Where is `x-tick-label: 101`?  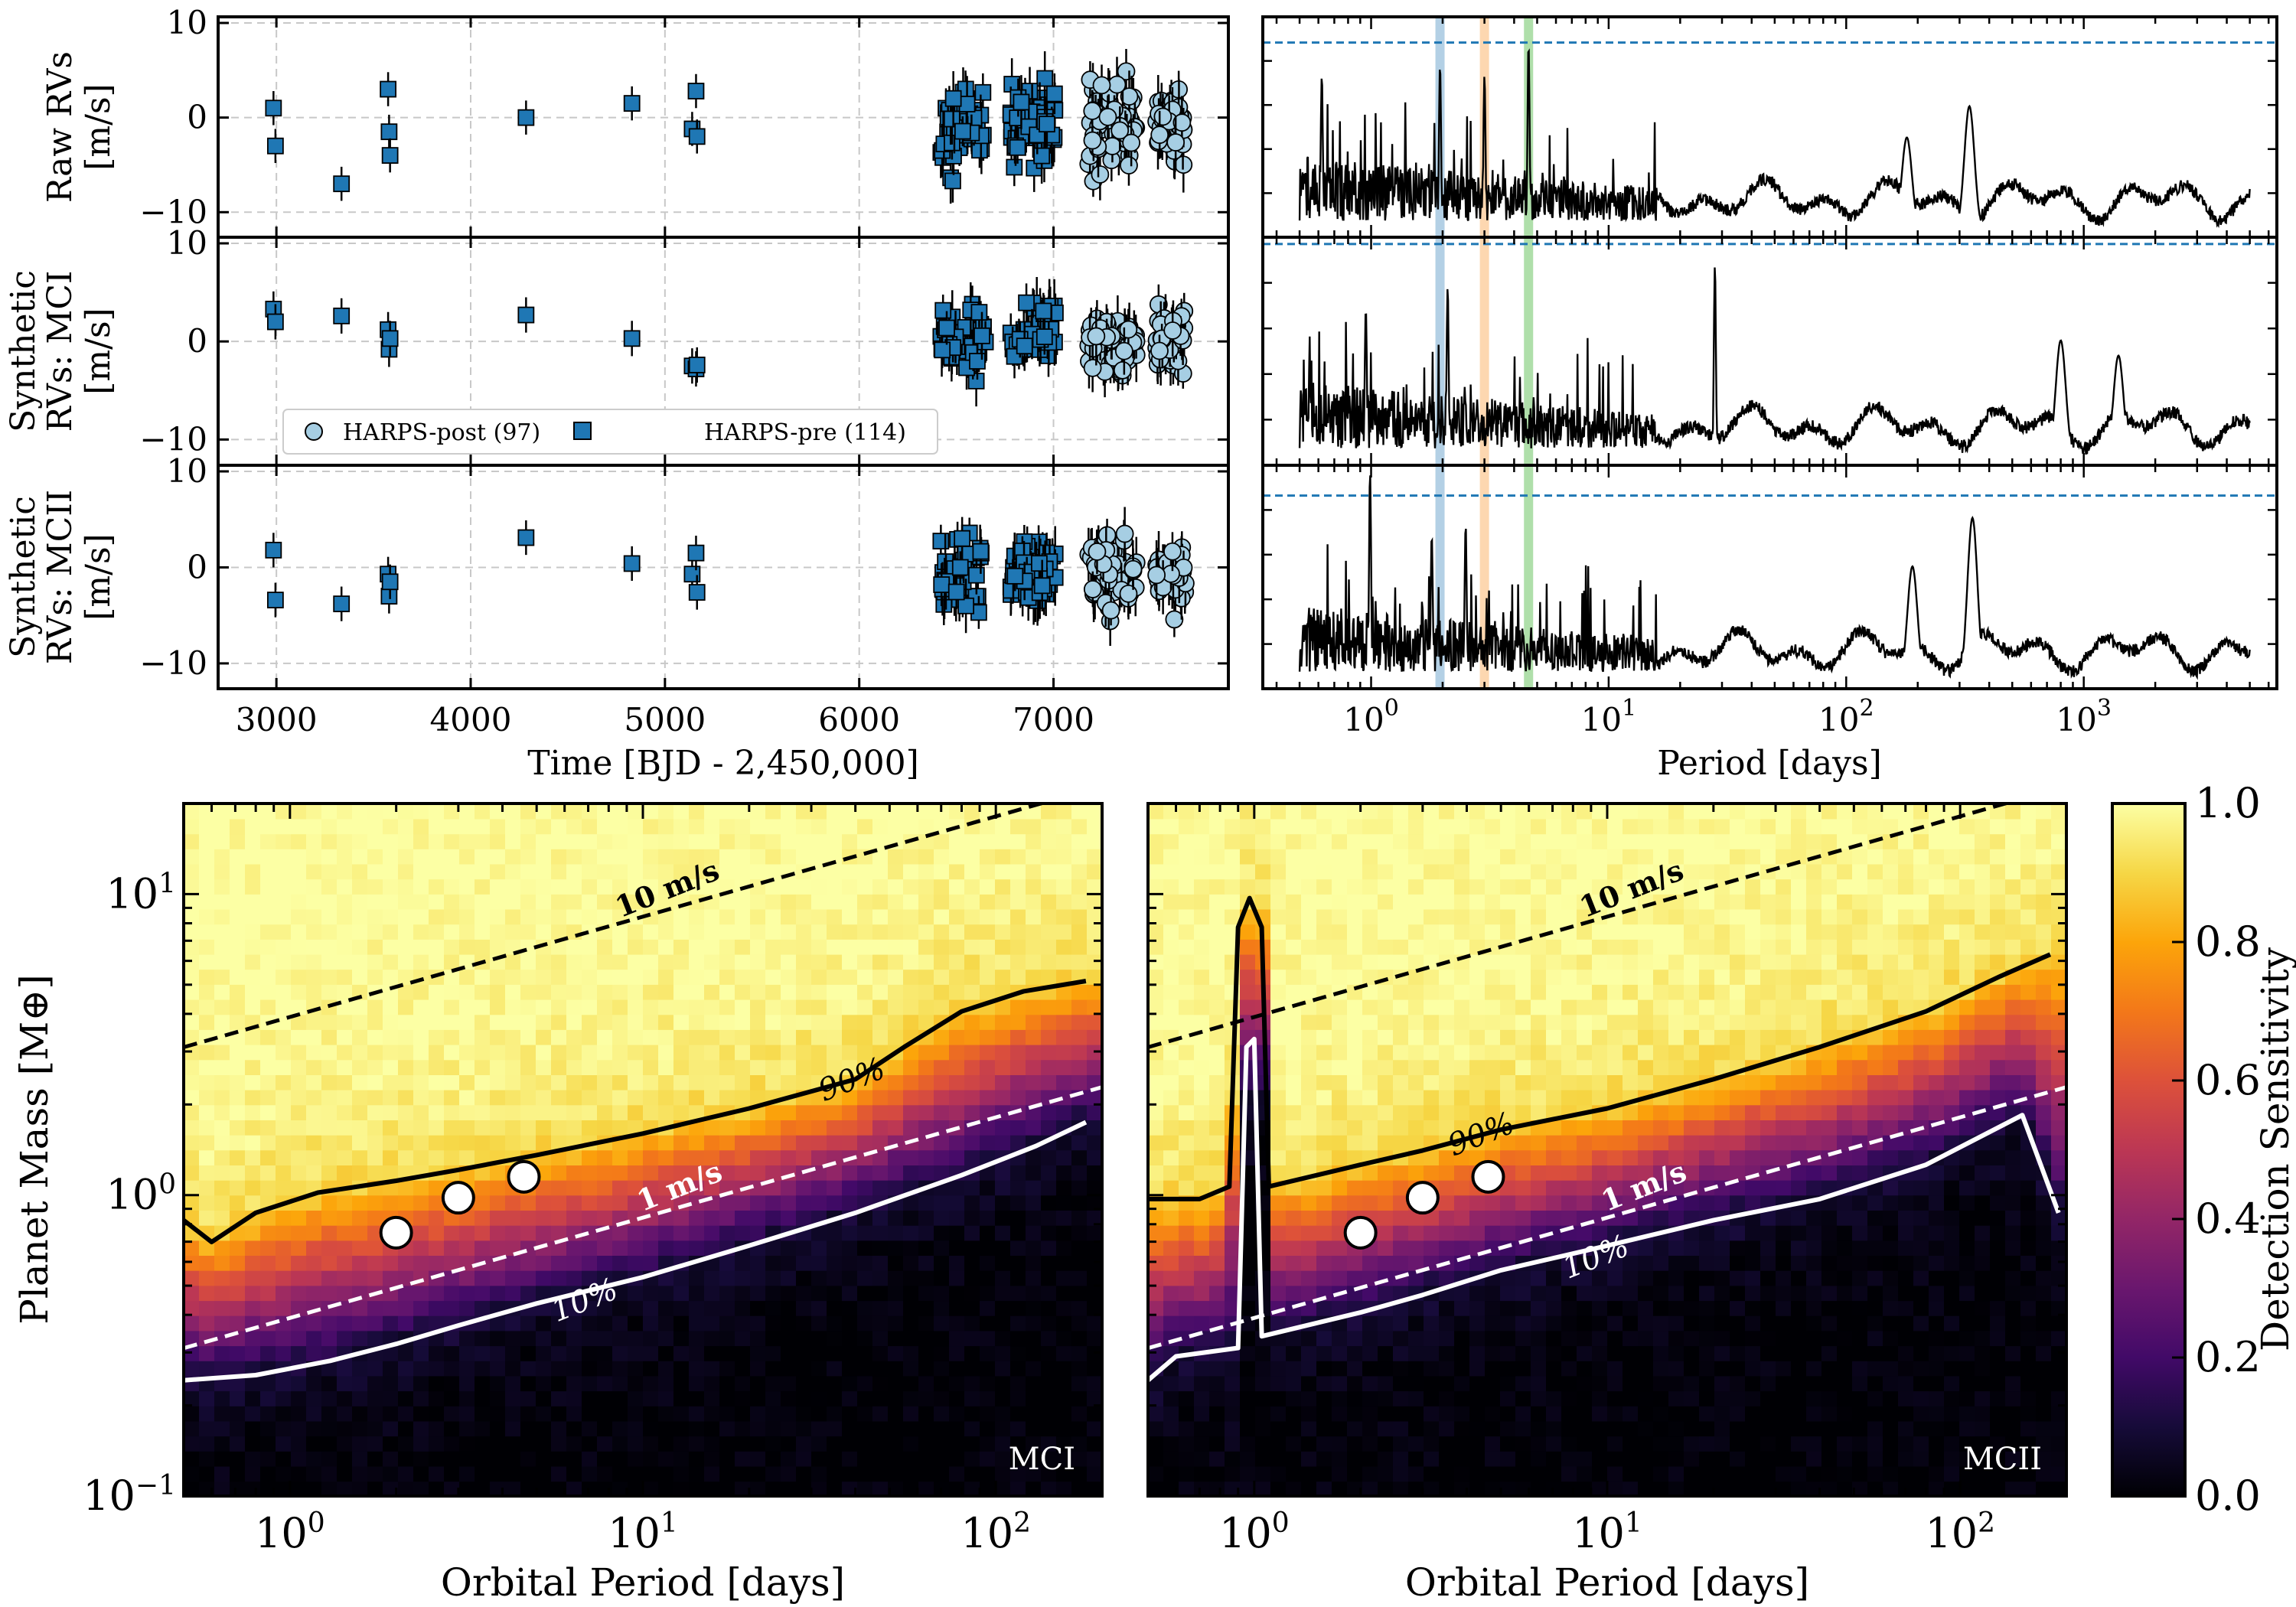 x-tick-label: 101 is located at coordinates (643, 1532).